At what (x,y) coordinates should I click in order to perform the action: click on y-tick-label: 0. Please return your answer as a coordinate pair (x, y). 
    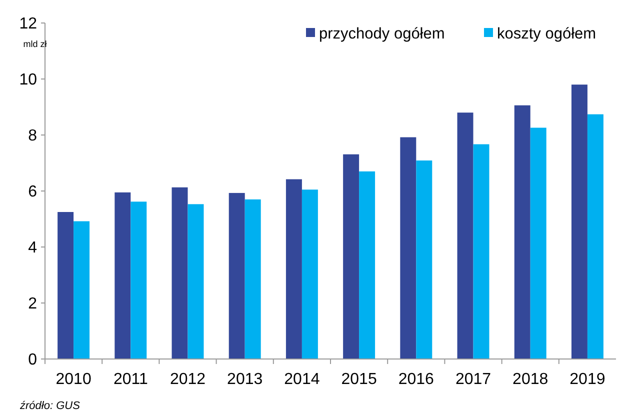
    Looking at the image, I should click on (33, 360).